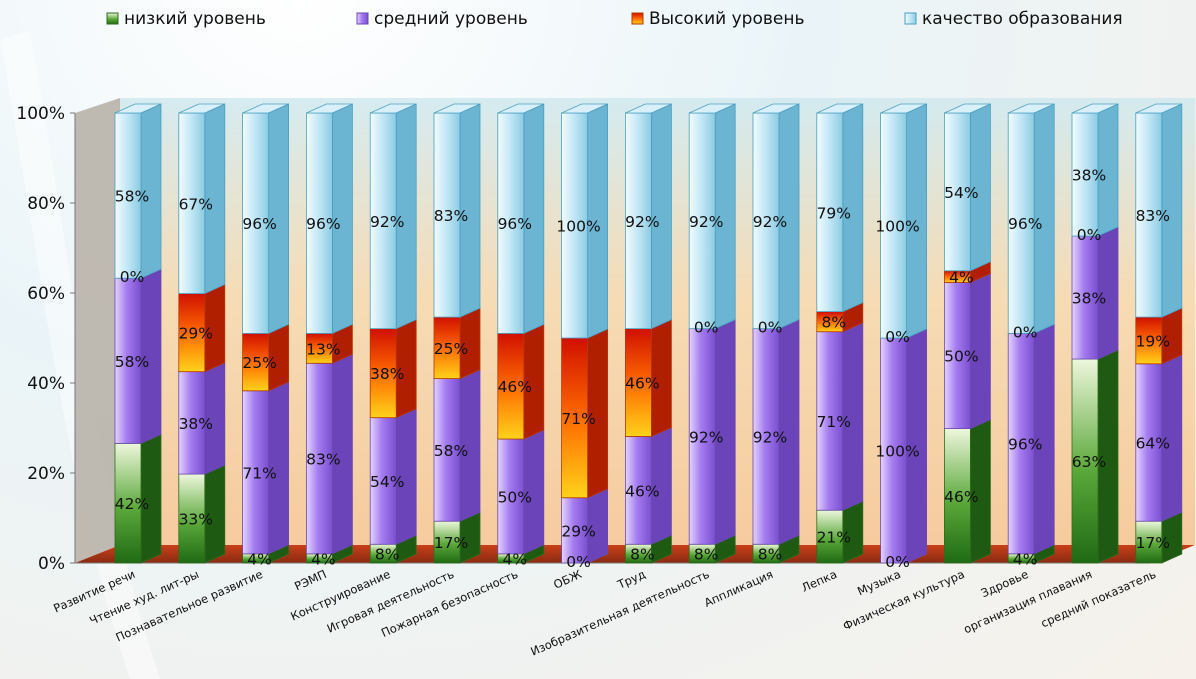 This screenshot has width=1196, height=679. Describe the element at coordinates (45, 339) in the screenshot. I see `y-axis-ticks: 0% 20% 40% 60% 80% 100%` at that location.